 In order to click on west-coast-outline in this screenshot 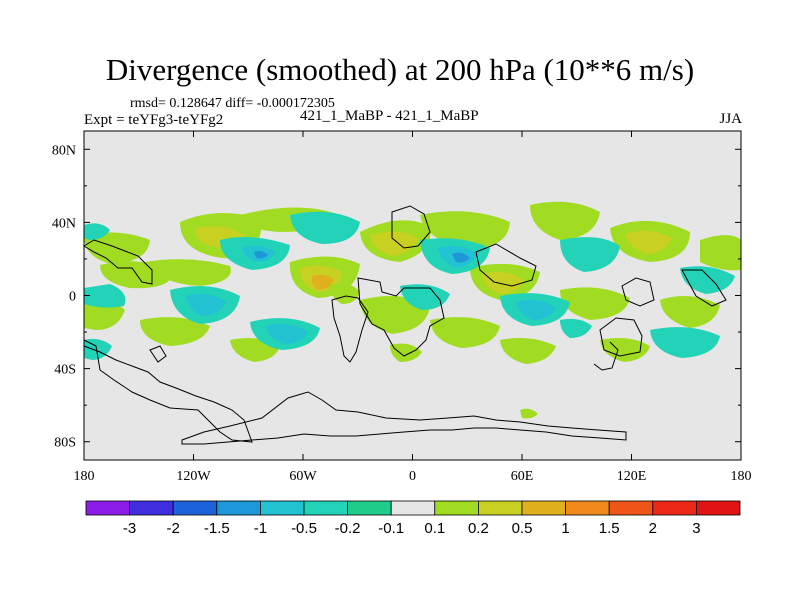, I will do `click(168, 391)`.